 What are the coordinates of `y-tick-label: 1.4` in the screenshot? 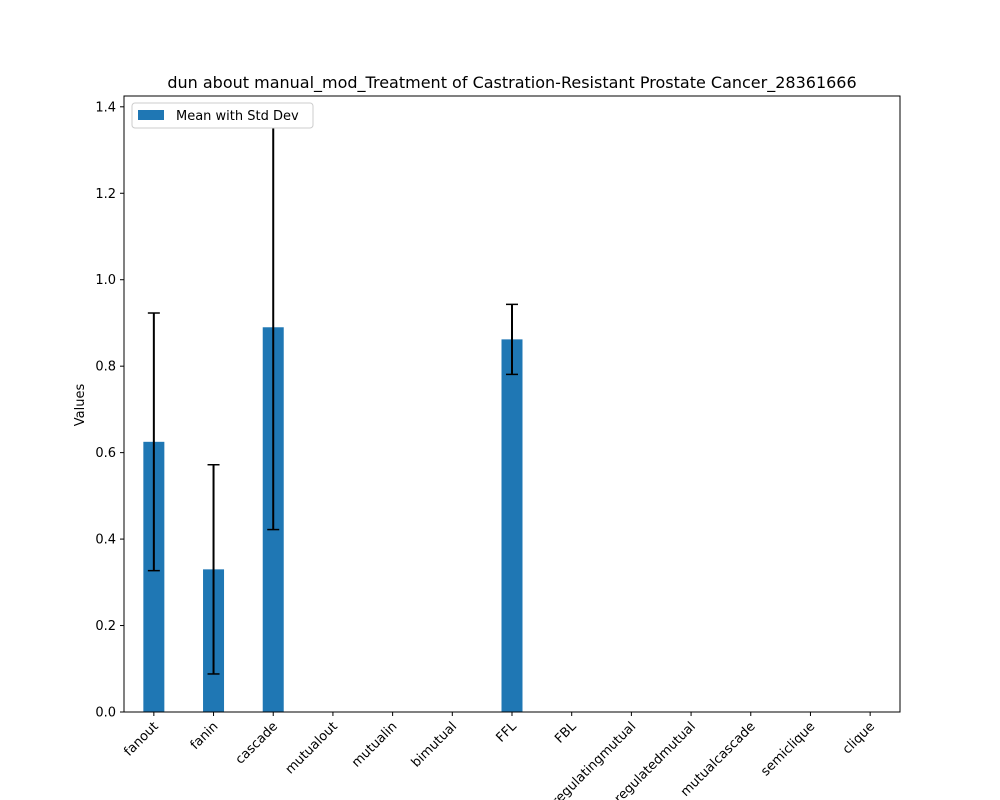 It's located at (105, 107).